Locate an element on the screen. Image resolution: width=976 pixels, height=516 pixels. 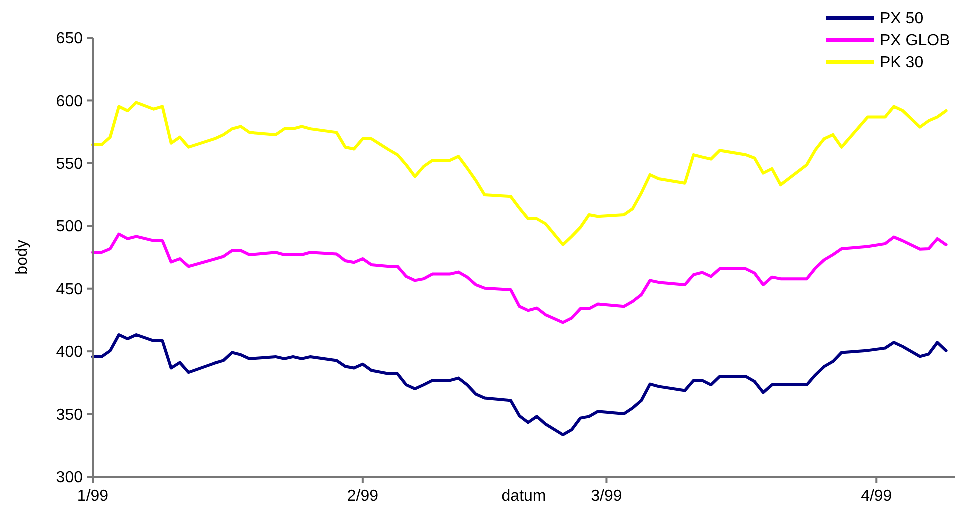
x-axis-title: datum is located at coordinates (524, 496).